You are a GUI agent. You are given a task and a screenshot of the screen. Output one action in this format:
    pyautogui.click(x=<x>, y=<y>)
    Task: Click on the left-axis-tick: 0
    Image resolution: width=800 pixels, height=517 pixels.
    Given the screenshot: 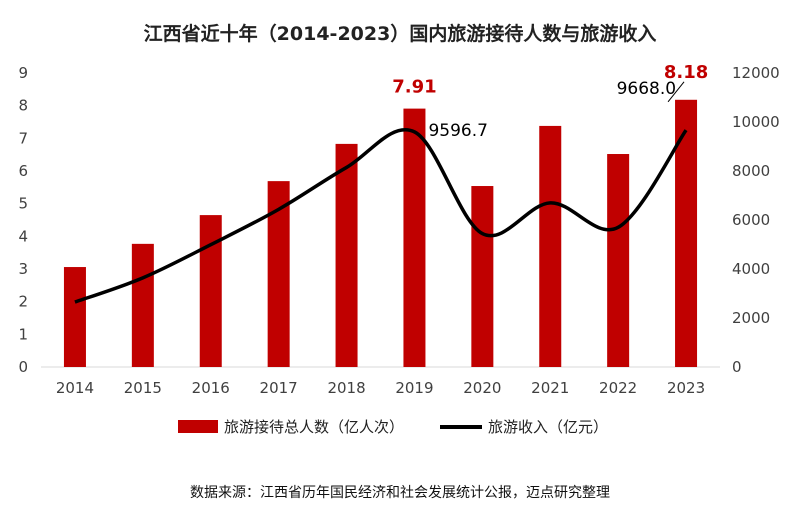 What is the action you would take?
    pyautogui.click(x=23, y=367)
    